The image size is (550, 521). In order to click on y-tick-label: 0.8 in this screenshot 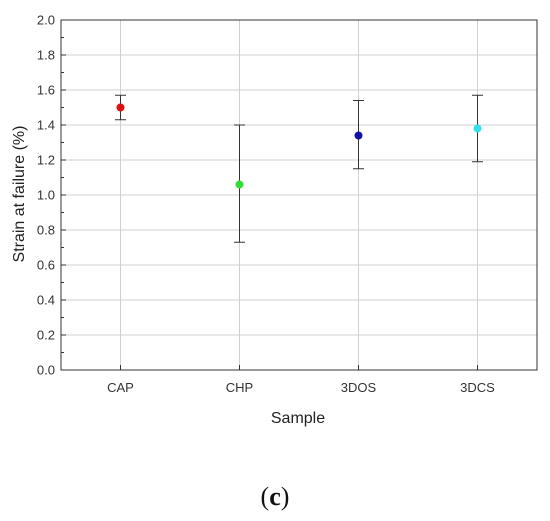, I will do `click(46, 230)`.